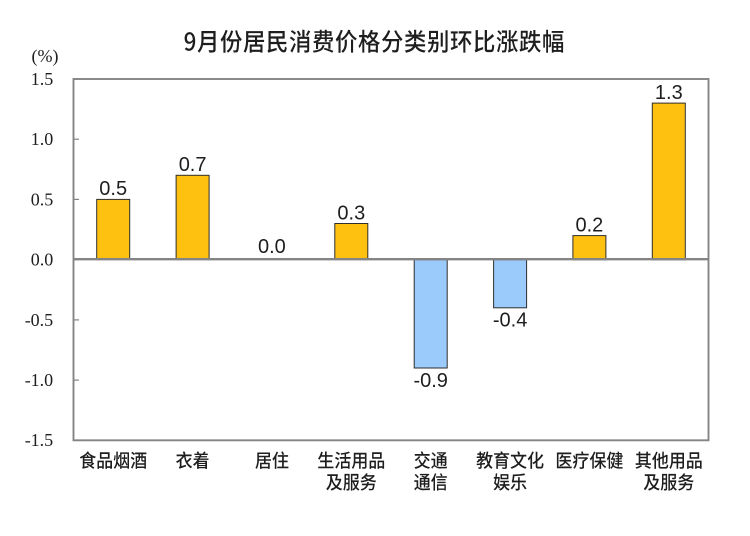  Describe the element at coordinates (669, 93) in the screenshot. I see `svg-text: 1.3` at that location.